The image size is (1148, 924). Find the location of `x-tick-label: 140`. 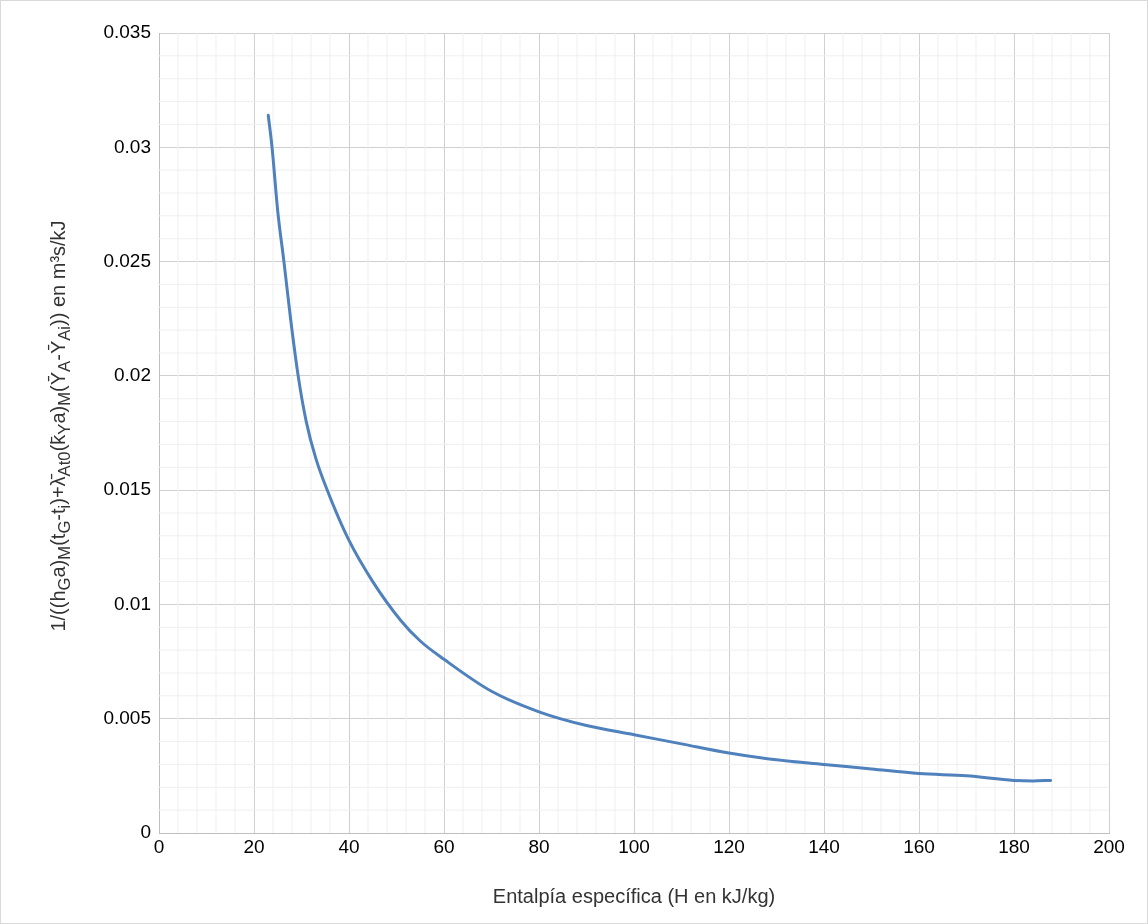

x-tick-label: 140 is located at coordinates (824, 846).